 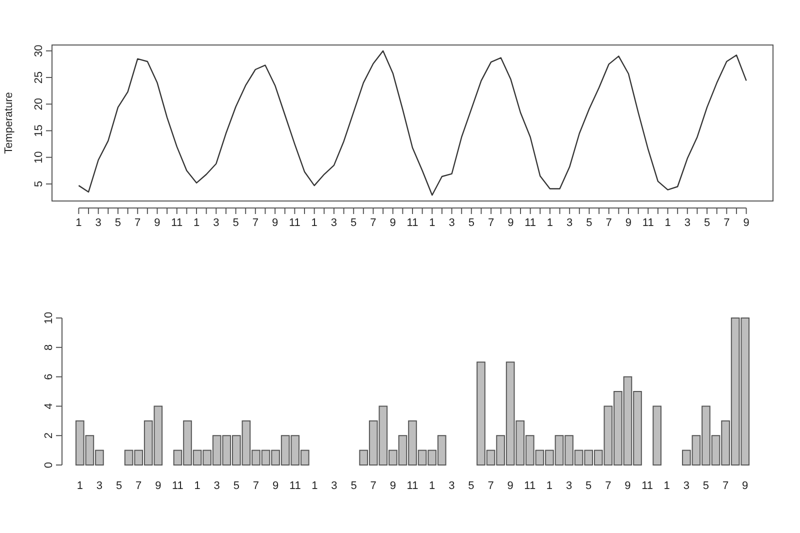 I want to click on y-tick-label: 8, so click(x=49, y=347).